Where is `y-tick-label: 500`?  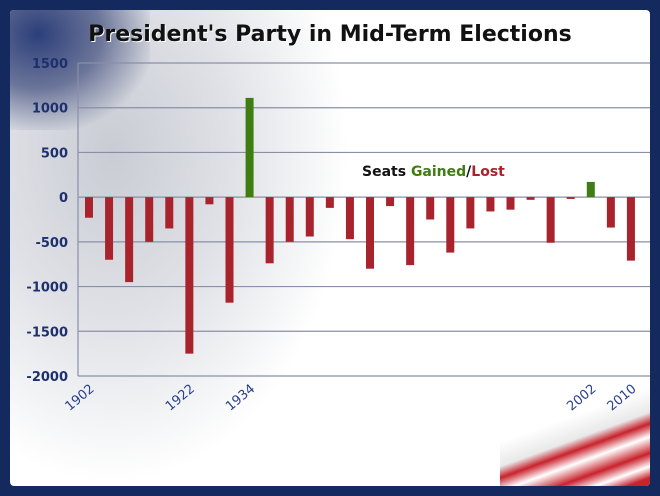 y-tick-label: 500 is located at coordinates (54, 153).